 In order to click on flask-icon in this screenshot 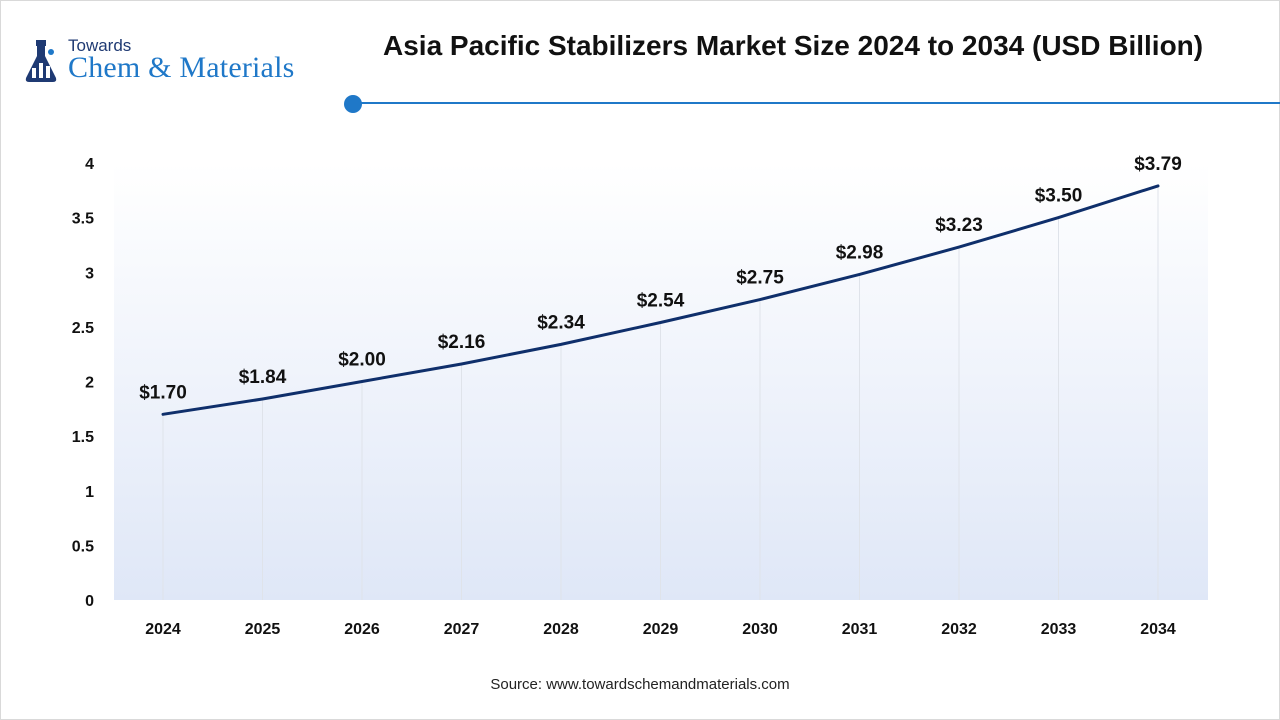, I will do `click(41, 61)`.